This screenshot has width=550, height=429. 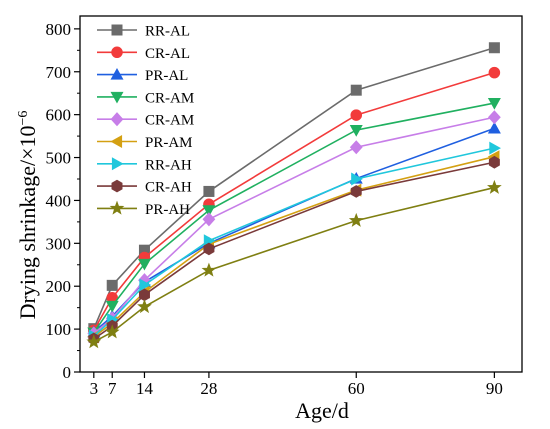 What do you see at coordinates (143, 209) in the screenshot?
I see `legend-entry: PR-AH` at bounding box center [143, 209].